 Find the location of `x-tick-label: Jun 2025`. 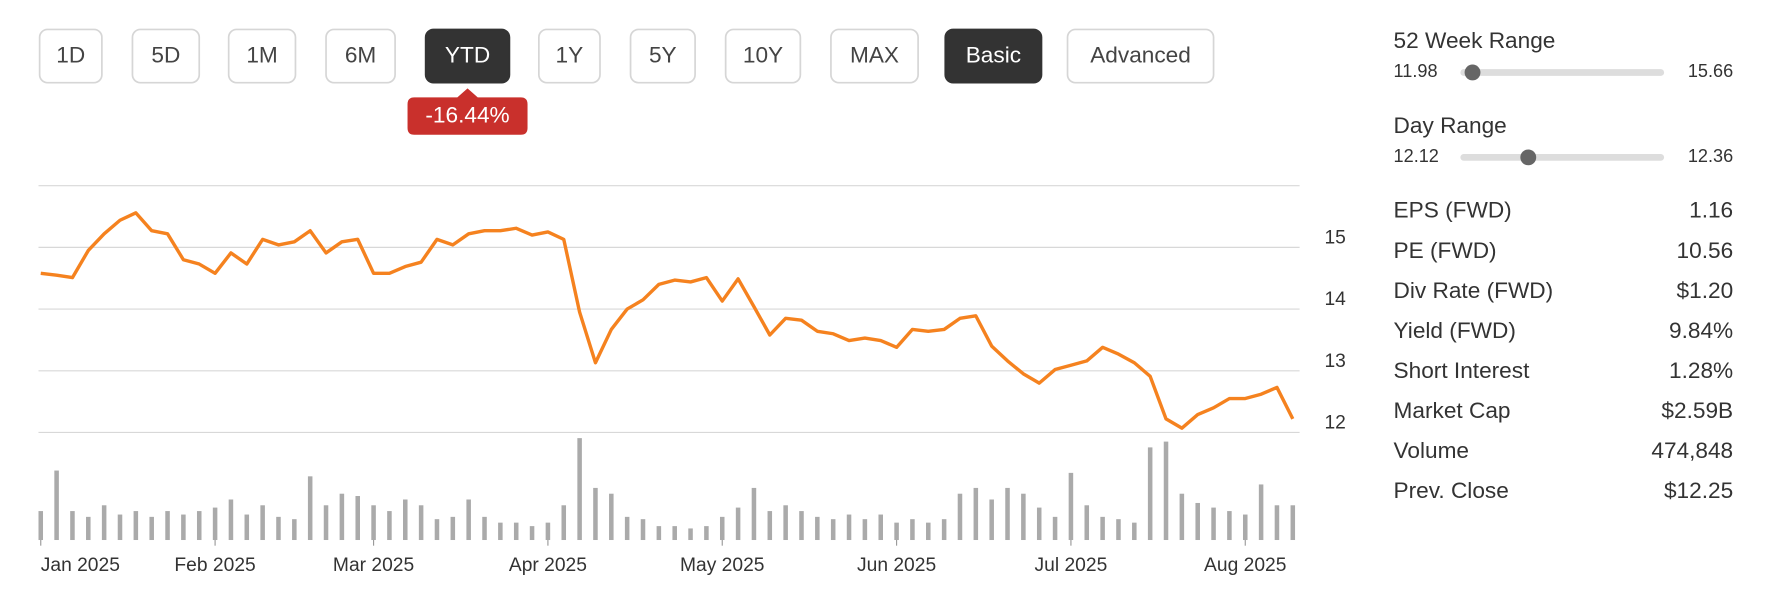

x-tick-label: Jun 2025 is located at coordinates (896, 565).